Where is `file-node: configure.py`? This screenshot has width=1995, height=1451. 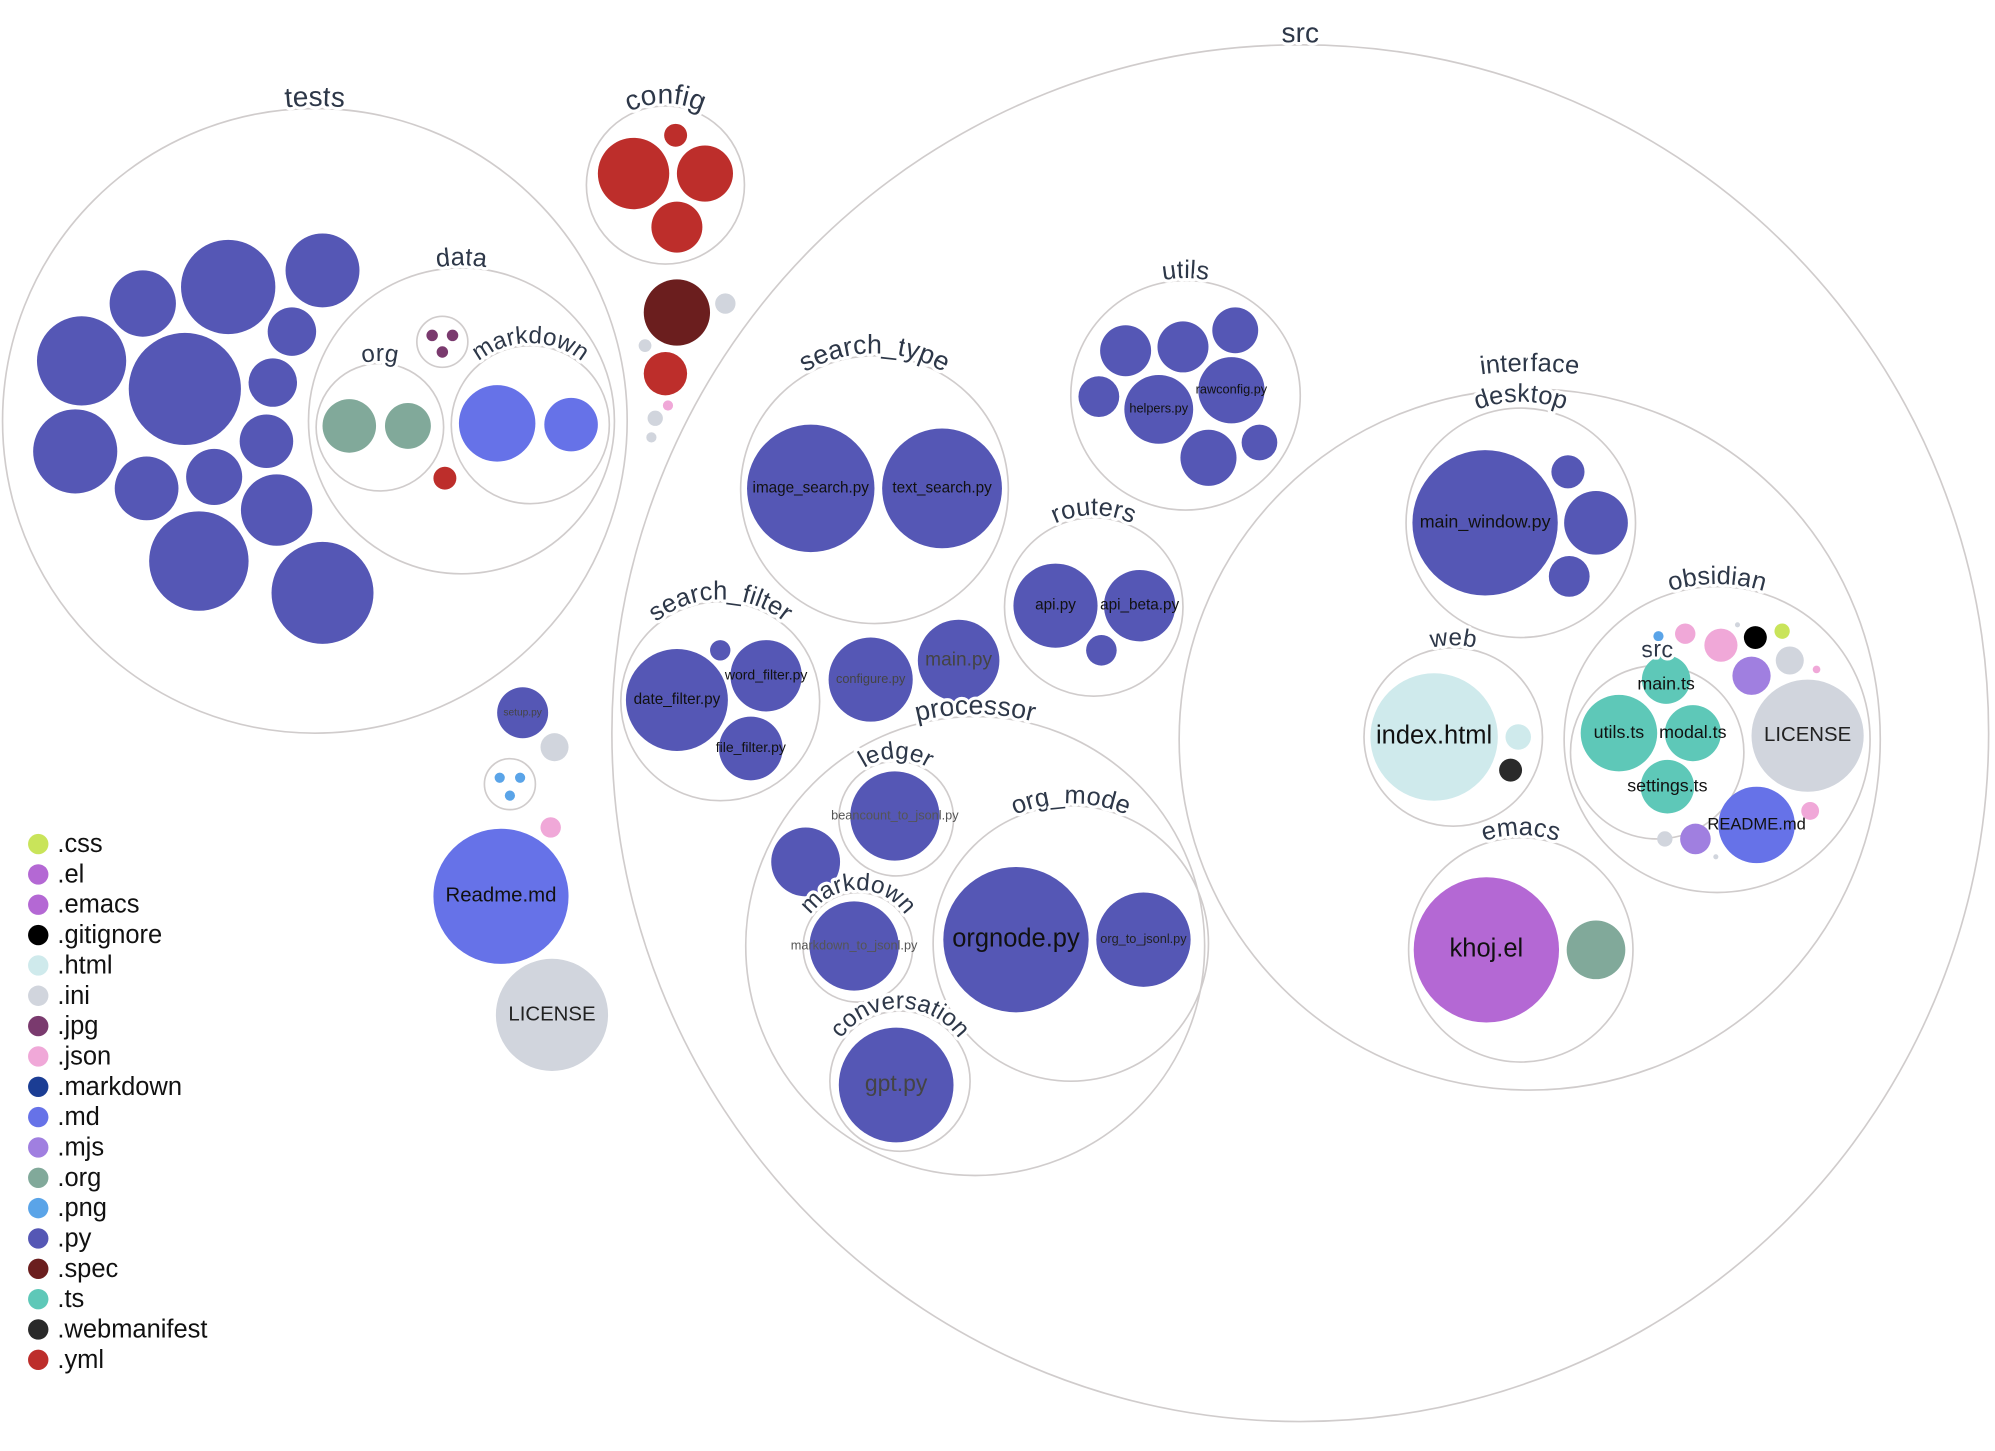 file-node: configure.py is located at coordinates (870, 679).